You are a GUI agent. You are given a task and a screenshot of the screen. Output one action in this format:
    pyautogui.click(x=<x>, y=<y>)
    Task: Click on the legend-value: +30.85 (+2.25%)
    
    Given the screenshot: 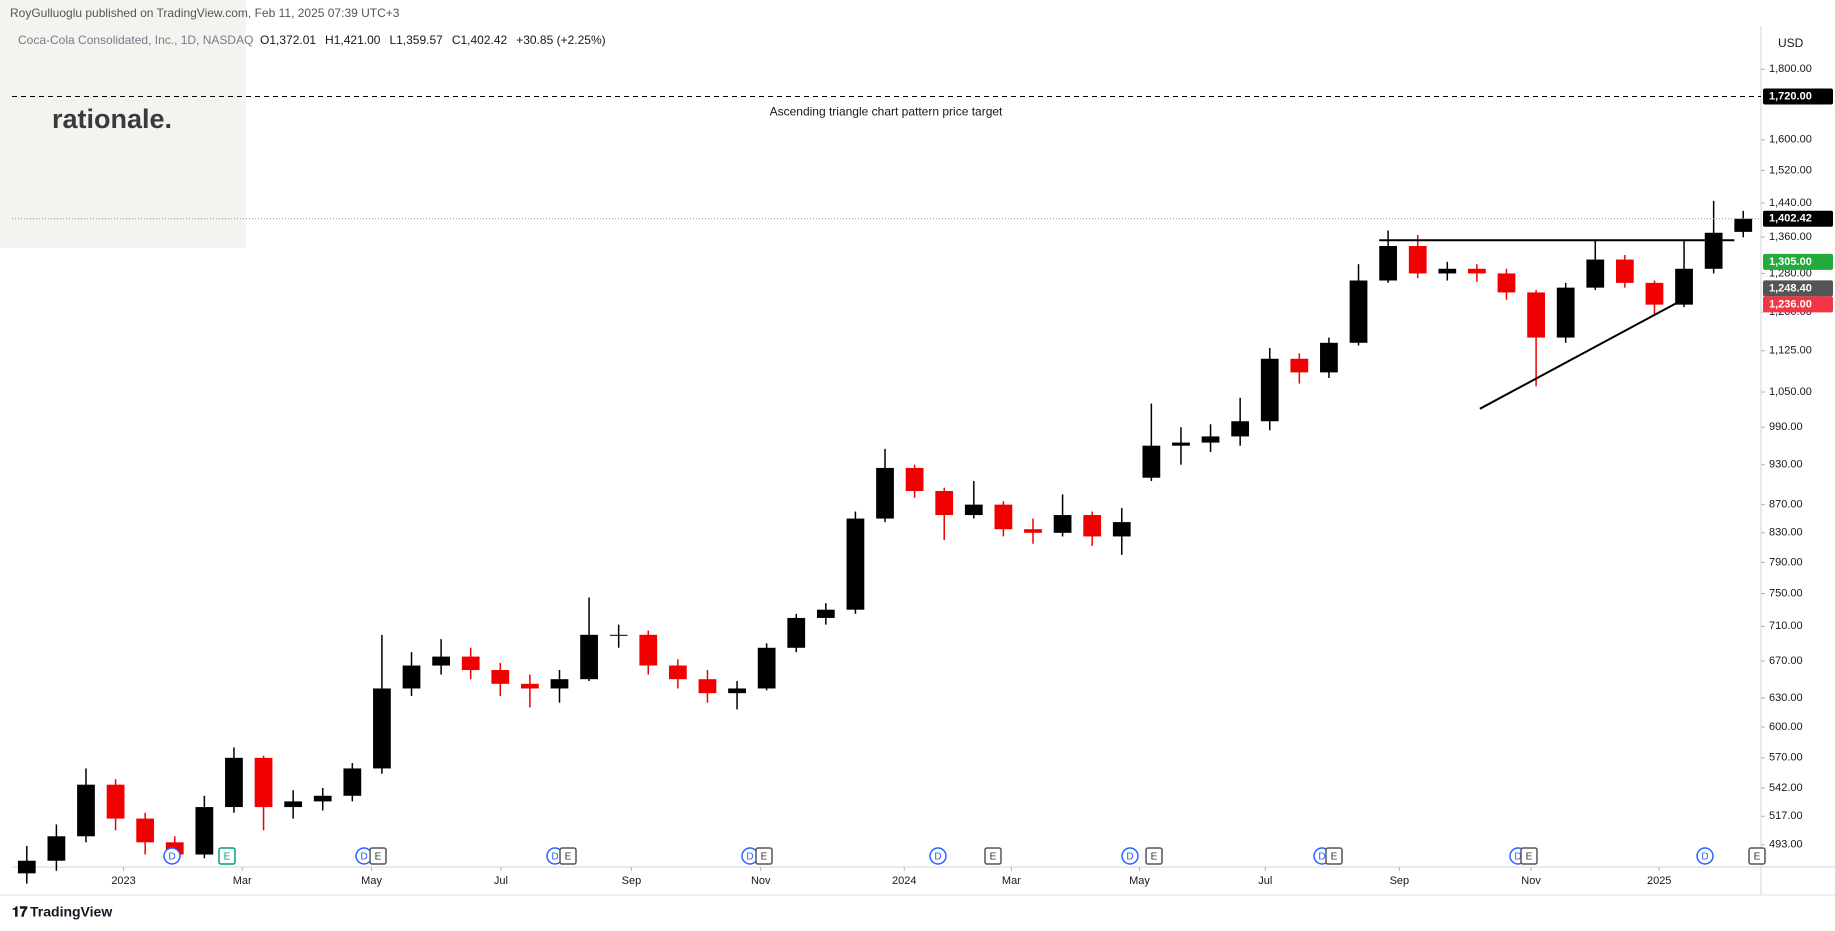 What is the action you would take?
    pyautogui.click(x=560, y=40)
    